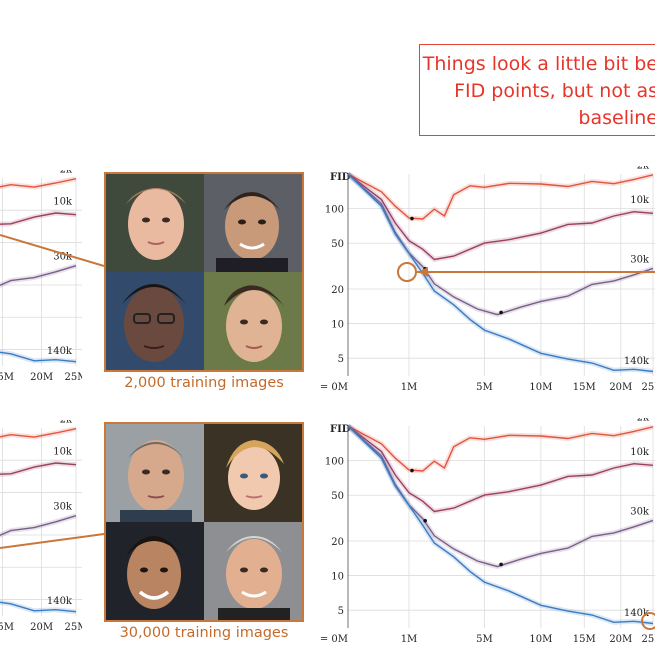  I want to click on callout-line-2: FID points, but not as, so click(554, 91).